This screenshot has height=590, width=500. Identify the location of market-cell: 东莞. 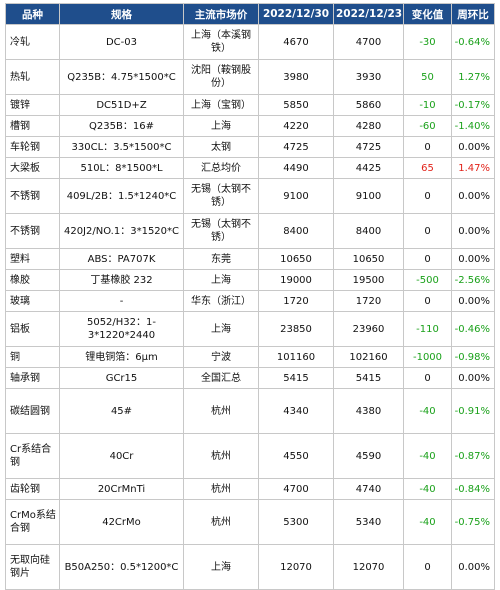
(221, 259).